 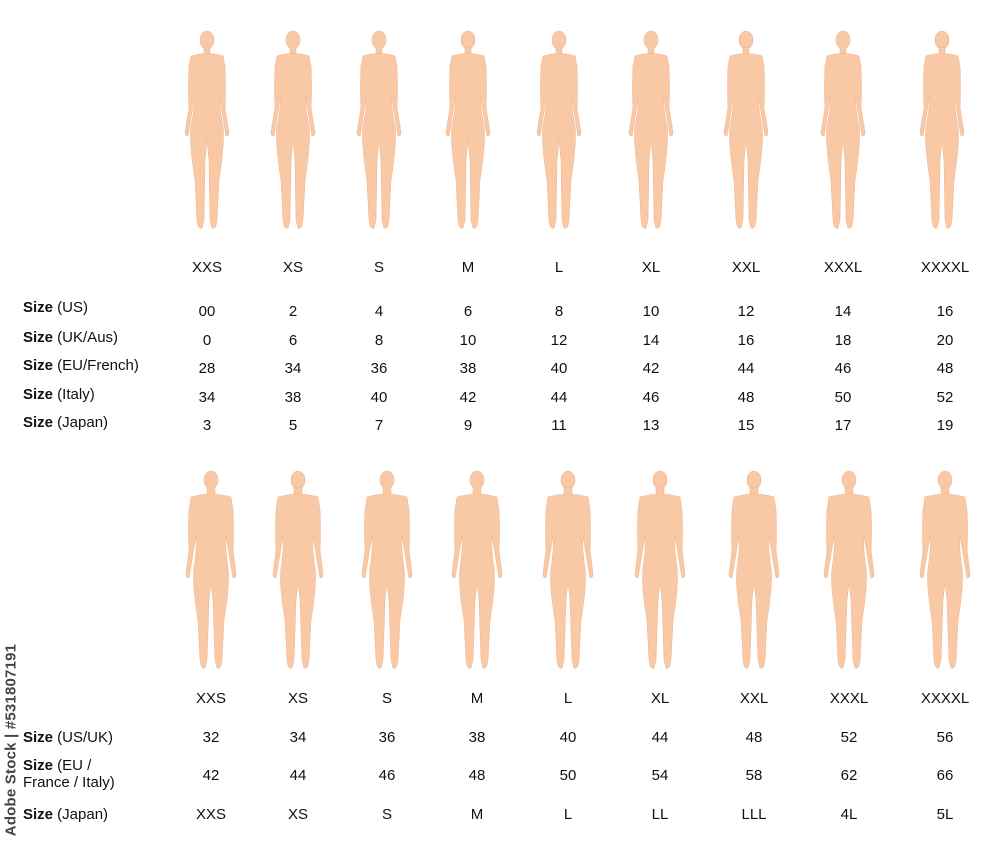 What do you see at coordinates (843, 311) in the screenshot?
I see `female-cell: 14` at bounding box center [843, 311].